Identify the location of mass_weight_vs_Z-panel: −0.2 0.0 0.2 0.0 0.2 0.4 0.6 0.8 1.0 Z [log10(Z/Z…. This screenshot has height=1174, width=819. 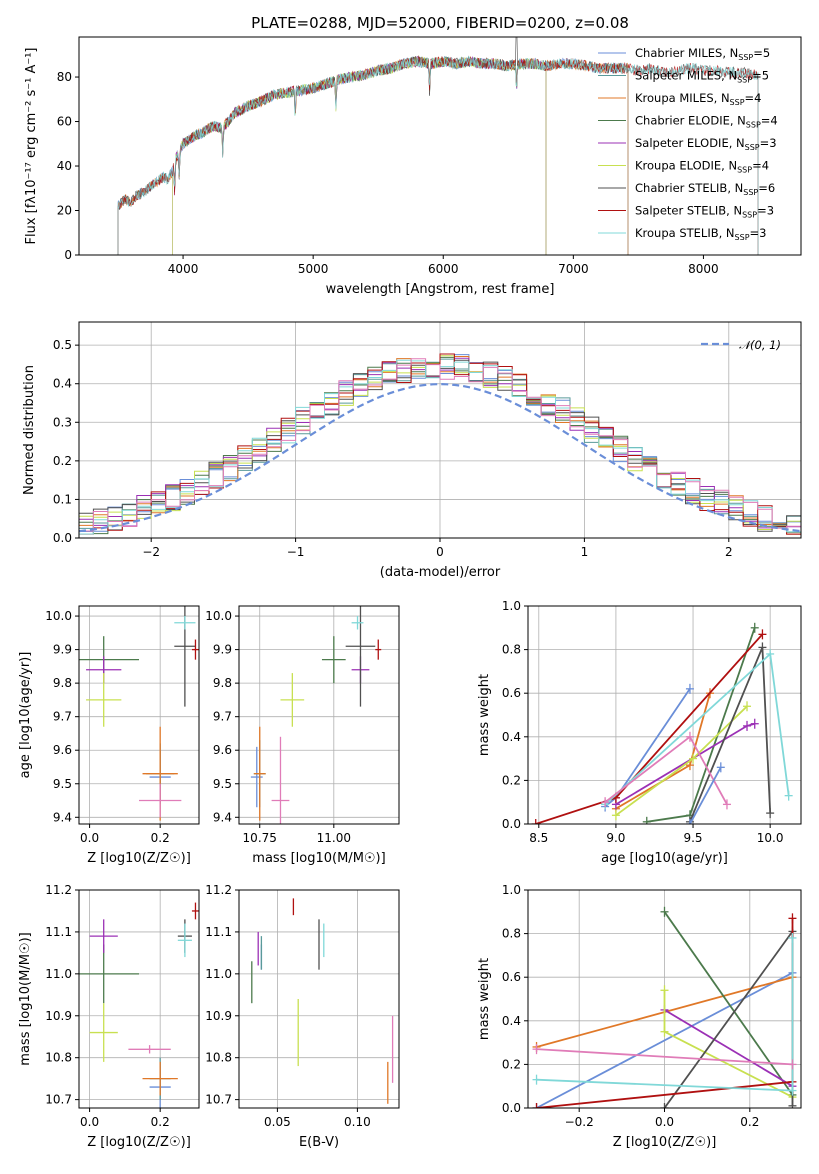
(639, 1016).